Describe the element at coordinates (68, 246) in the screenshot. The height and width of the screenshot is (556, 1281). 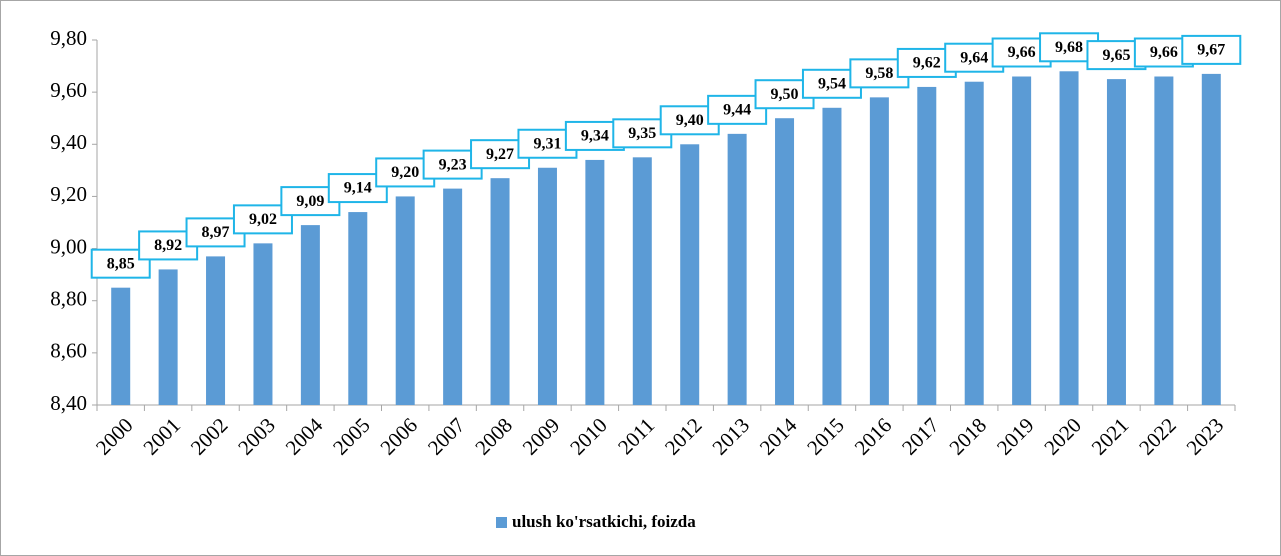
I see `y-tick-label: 9,00` at that location.